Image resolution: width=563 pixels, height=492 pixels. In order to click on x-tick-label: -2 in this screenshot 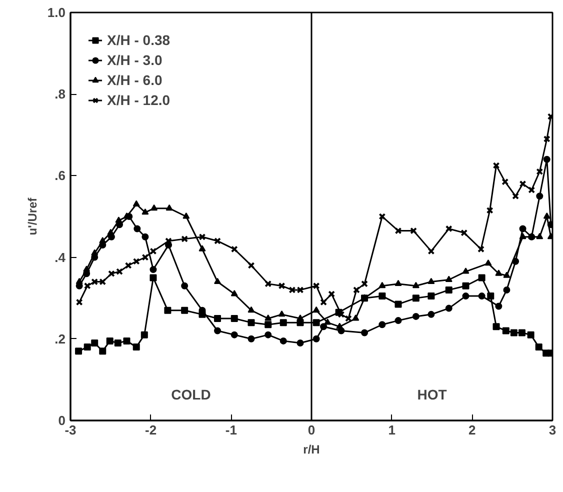, I will do `click(151, 430)`.